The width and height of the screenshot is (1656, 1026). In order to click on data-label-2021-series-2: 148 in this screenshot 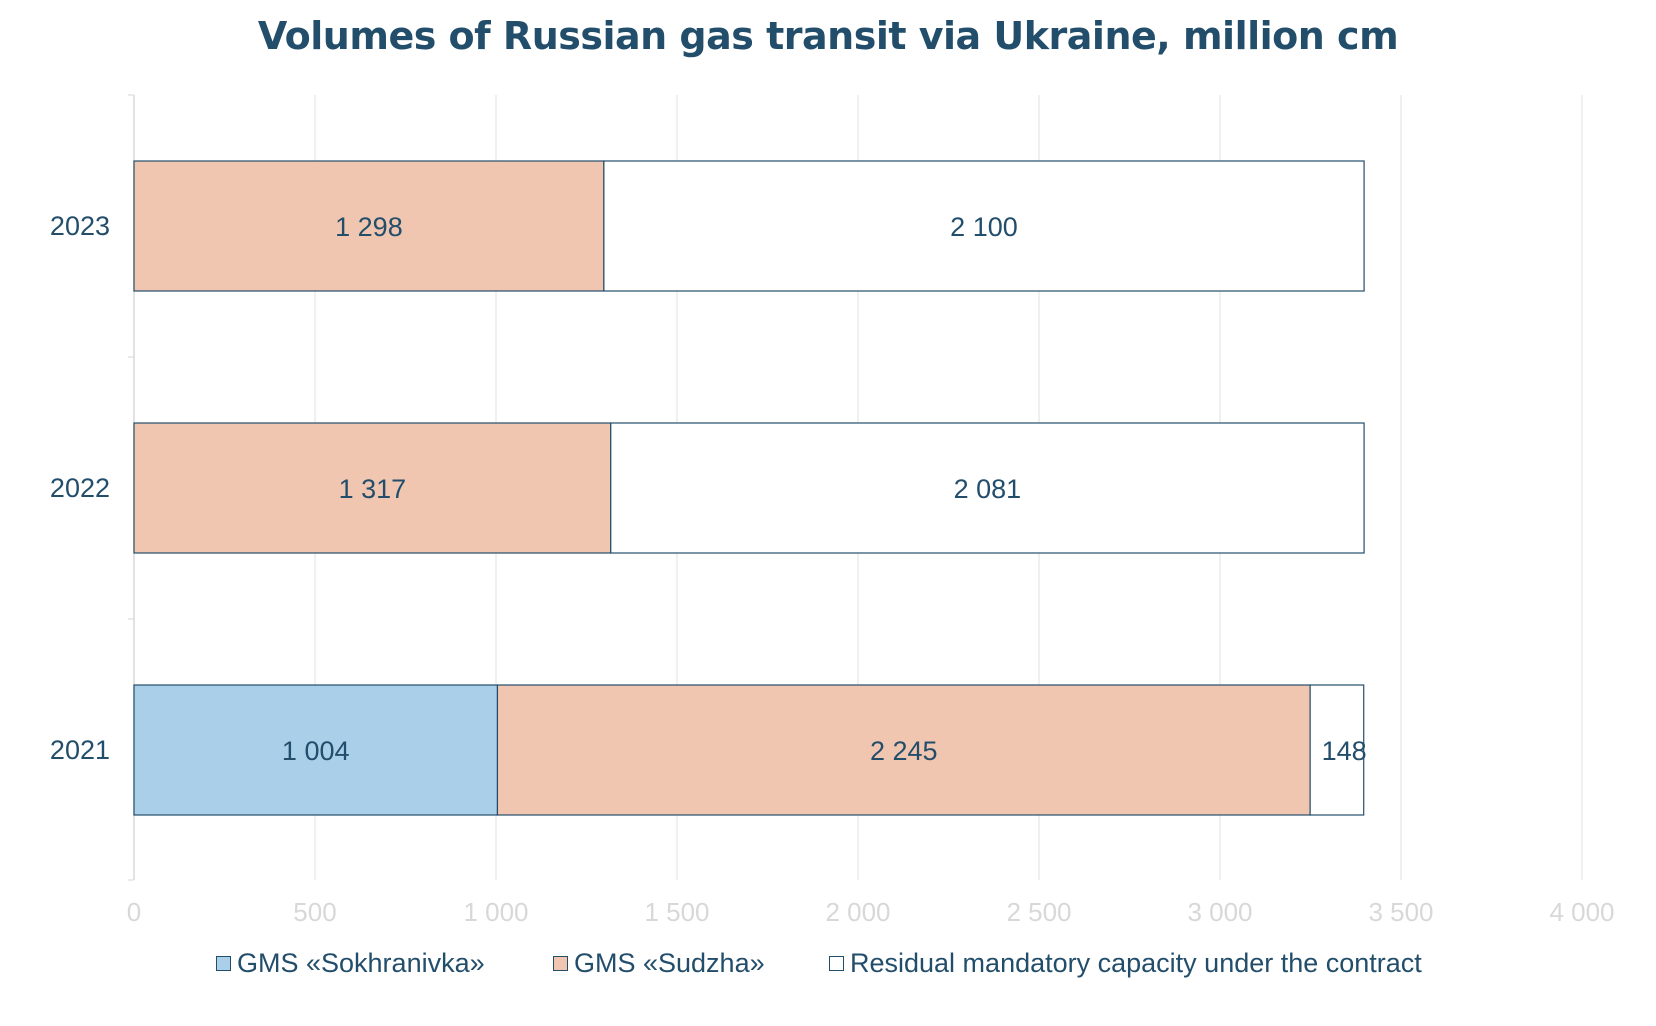, I will do `click(1344, 751)`.